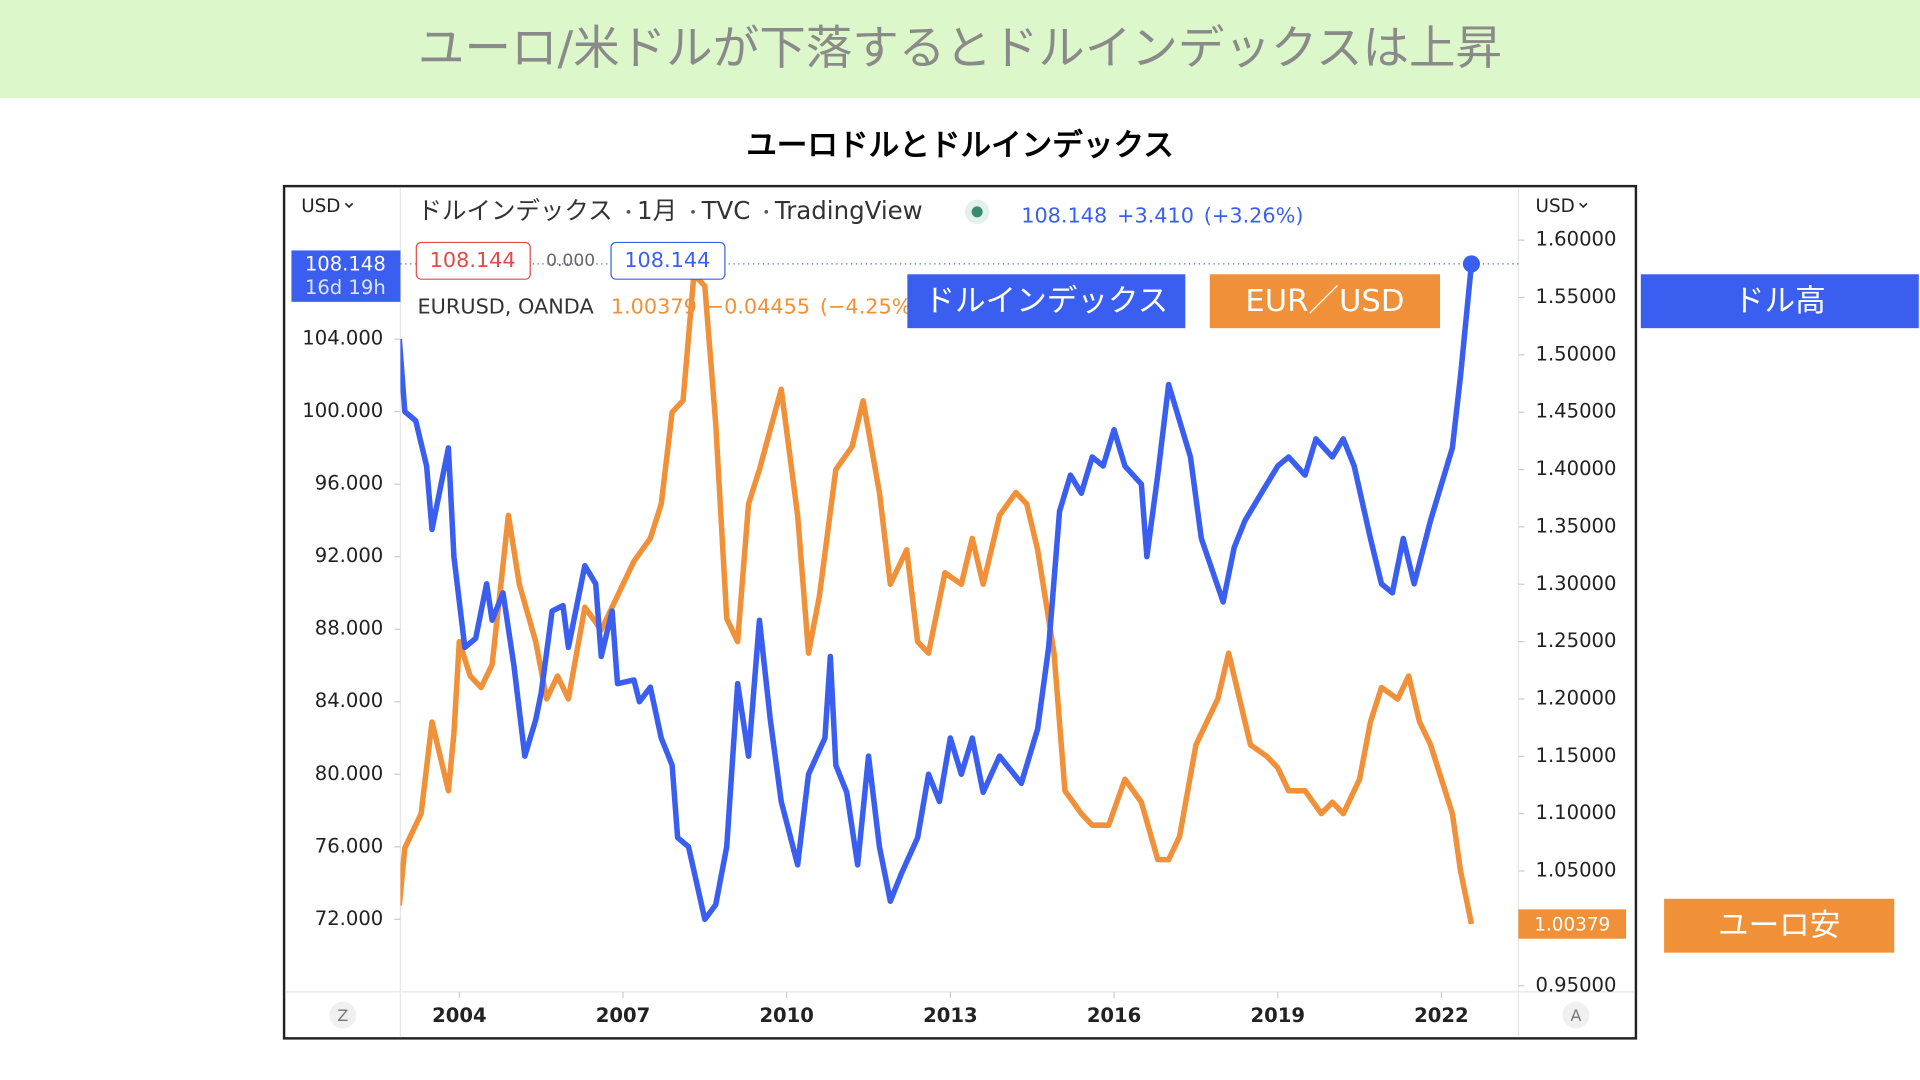  I want to click on y2-tick-label: 1.30000, so click(1576, 583).